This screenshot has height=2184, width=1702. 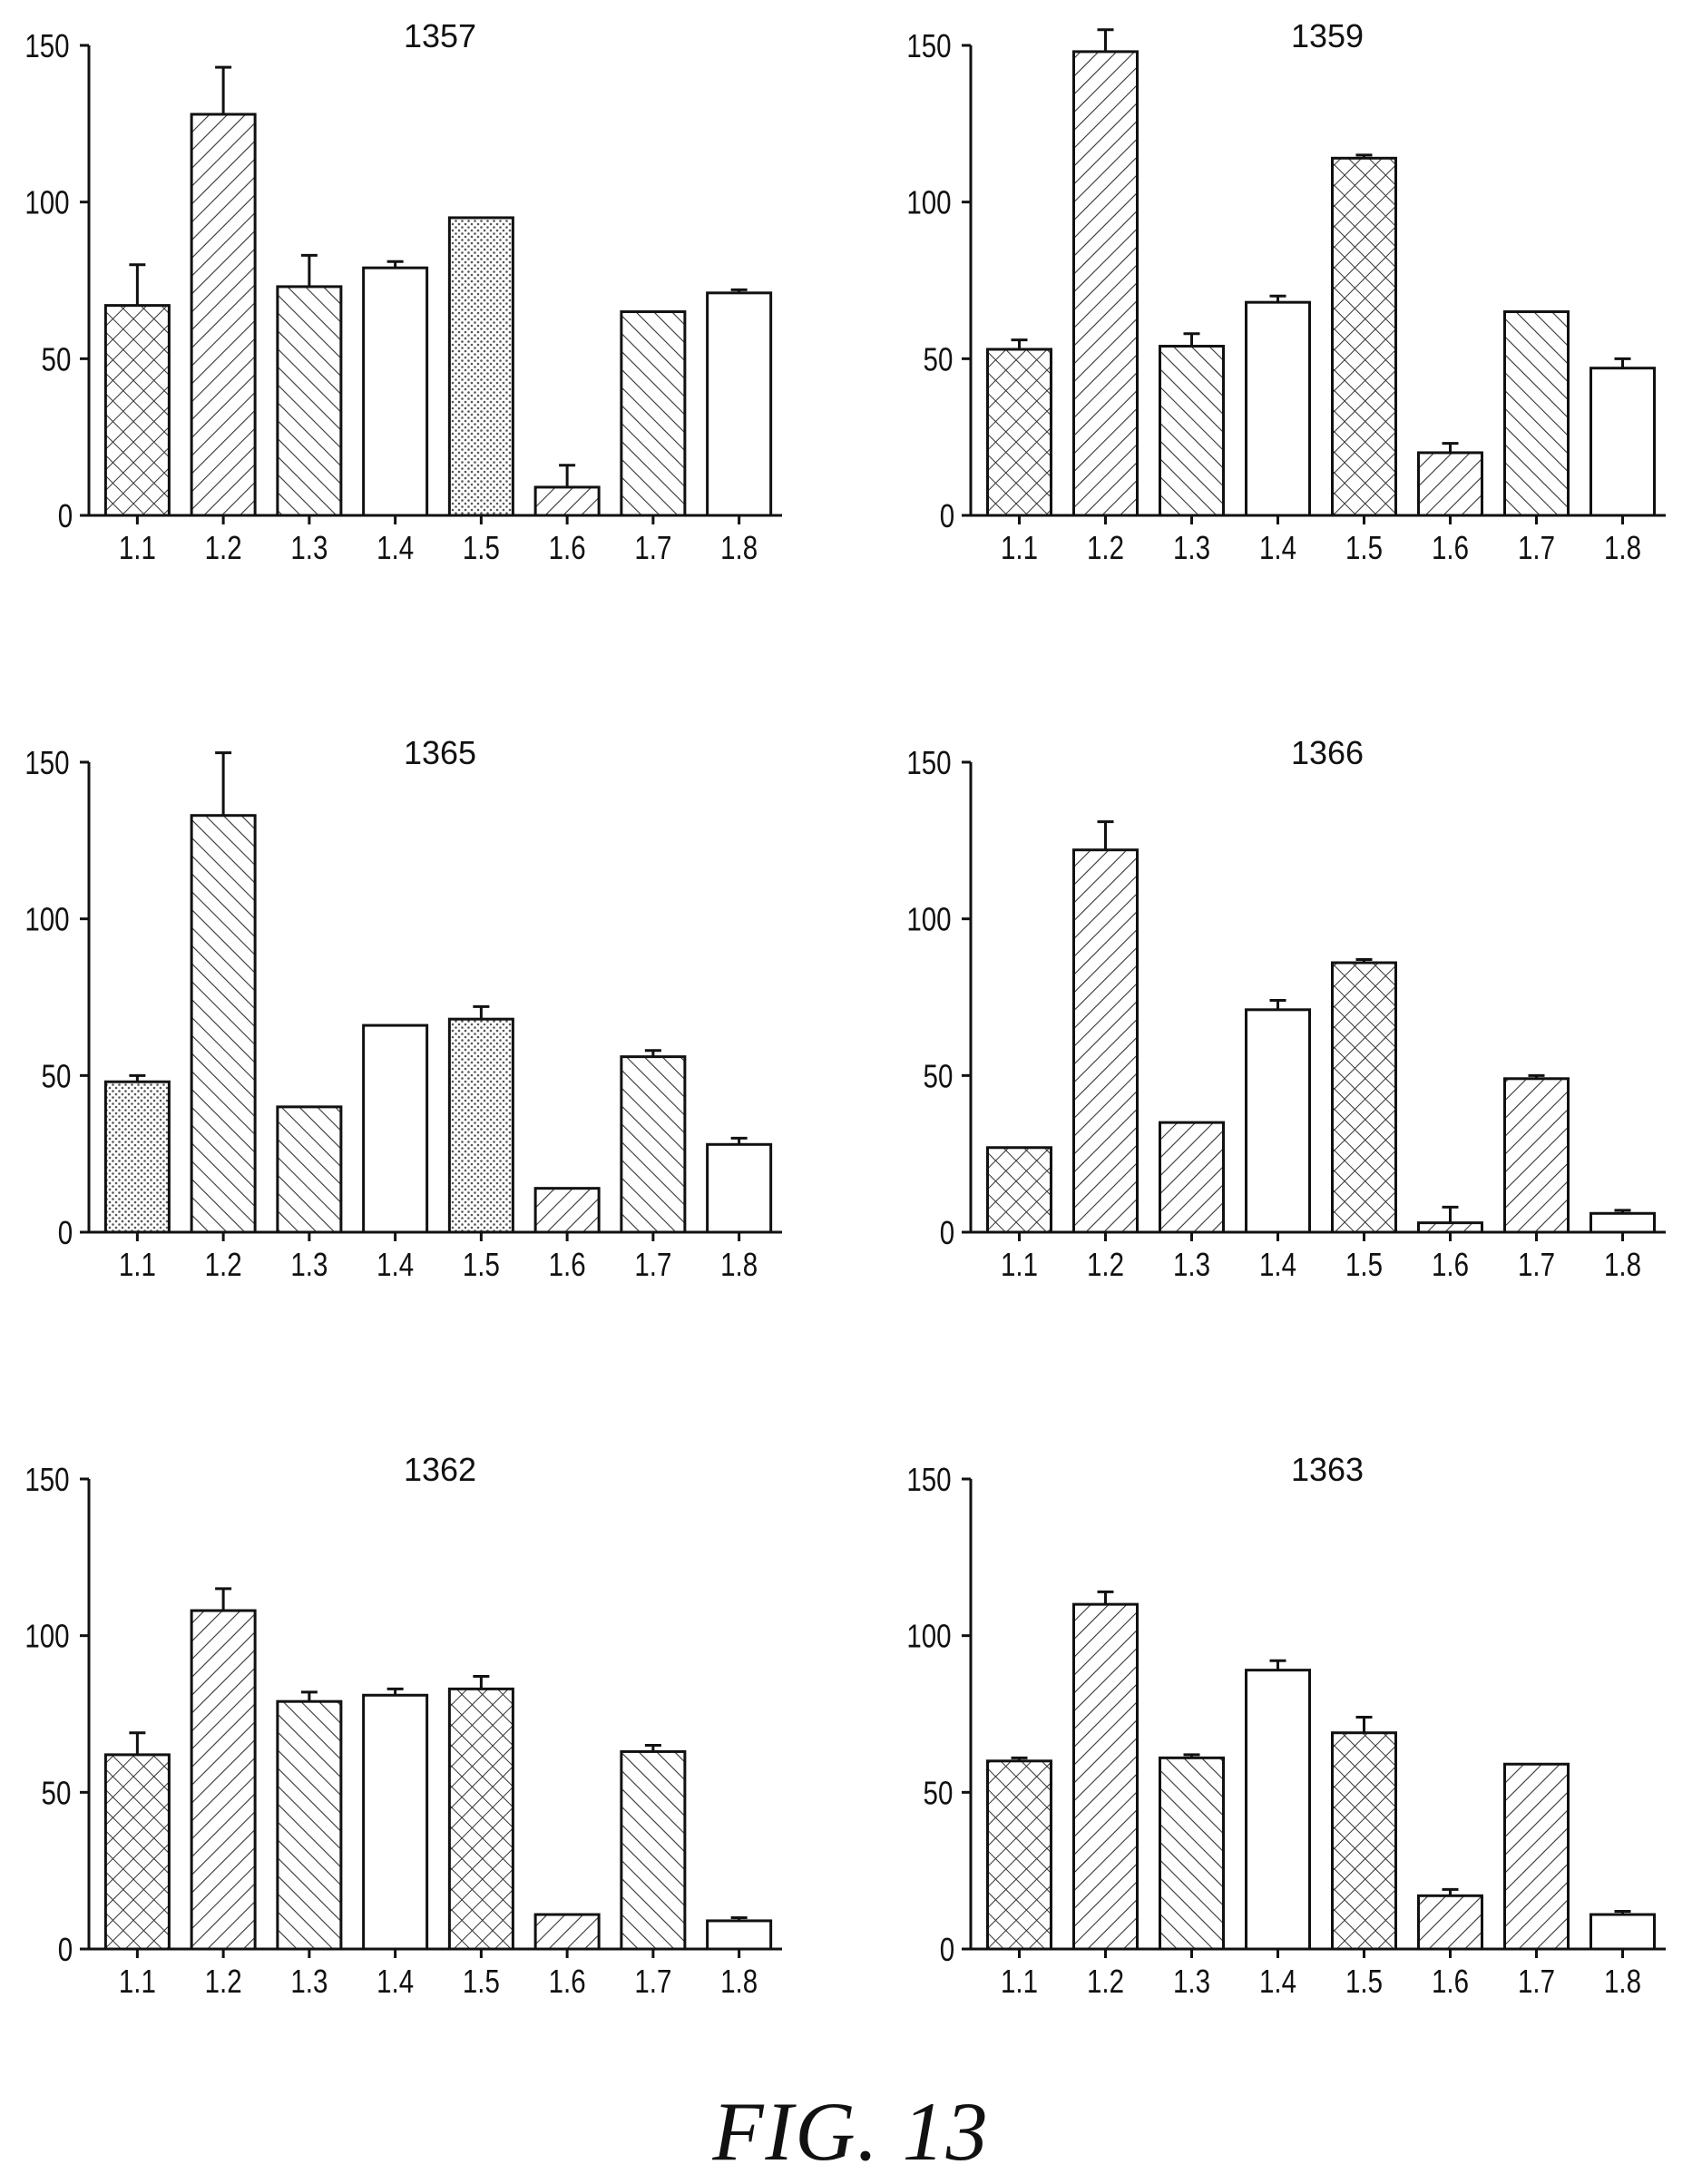 I want to click on panel-1366: 1366 0 50 100 150 1.1 1.2 1.3 1.4 1.5 1.6 1.7 1.8, so click(x=1286, y=1009).